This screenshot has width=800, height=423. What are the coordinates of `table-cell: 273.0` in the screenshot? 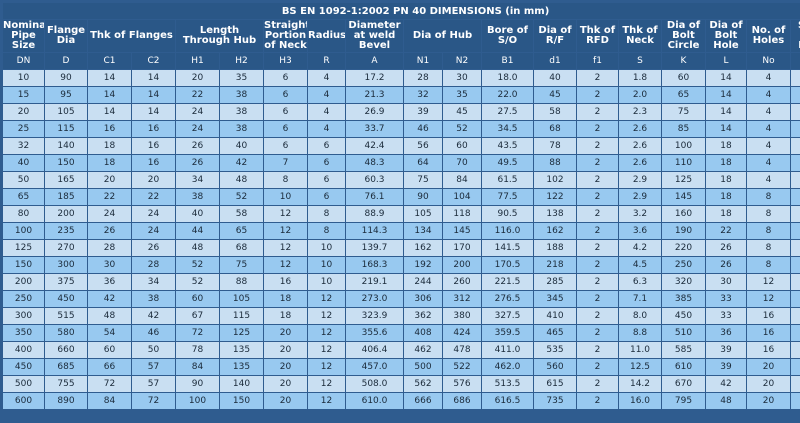 It's located at (374, 299).